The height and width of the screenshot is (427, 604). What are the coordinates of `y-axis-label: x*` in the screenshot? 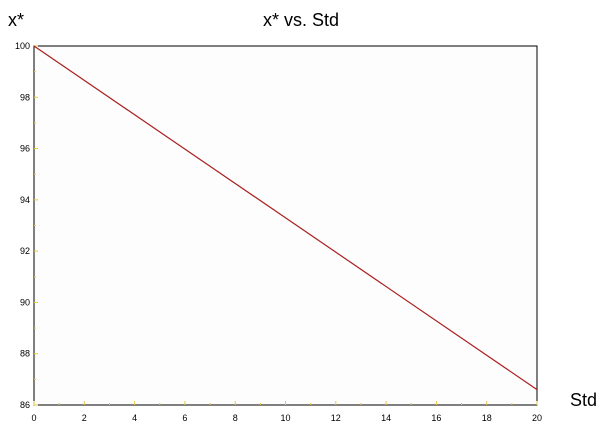 It's located at (16, 20).